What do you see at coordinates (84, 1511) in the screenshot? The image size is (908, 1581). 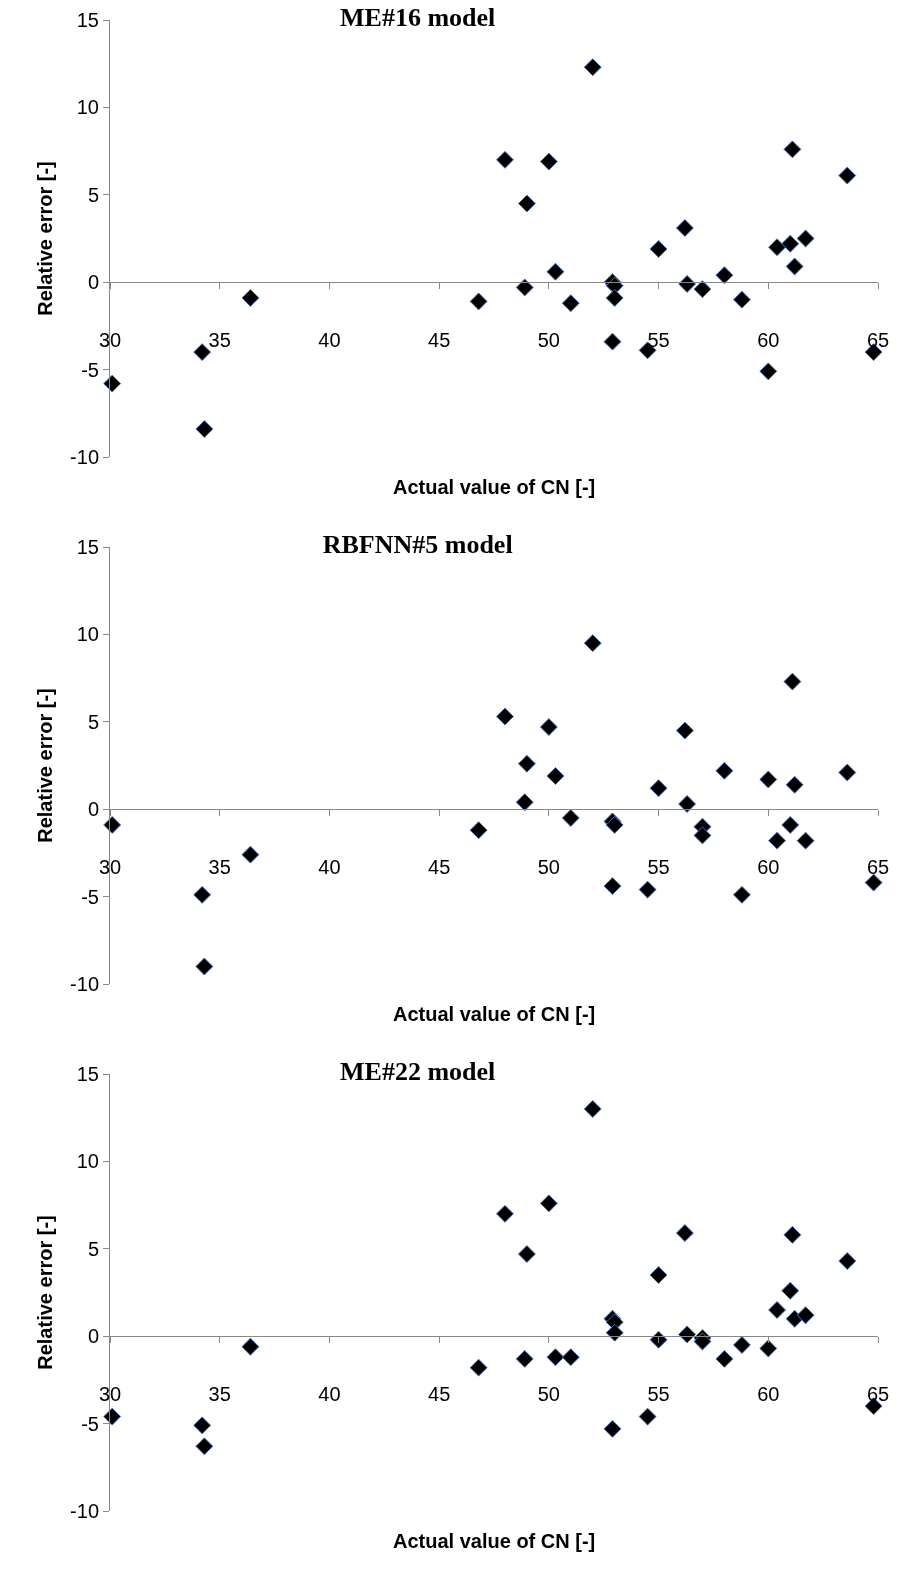 I see `y-tick-label: -10` at bounding box center [84, 1511].